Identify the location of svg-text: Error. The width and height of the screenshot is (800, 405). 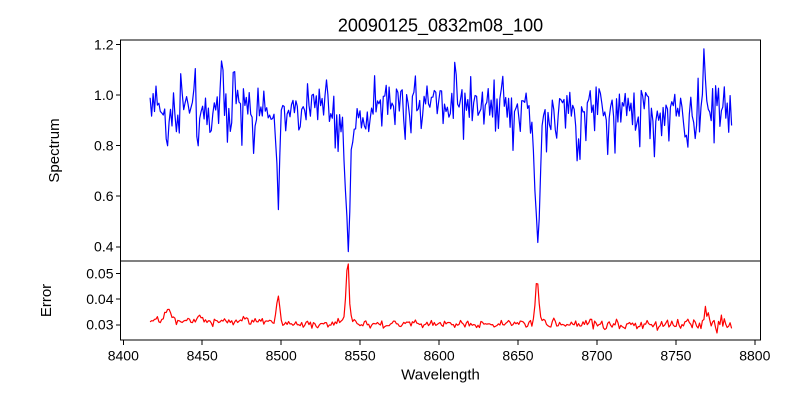
(46, 300).